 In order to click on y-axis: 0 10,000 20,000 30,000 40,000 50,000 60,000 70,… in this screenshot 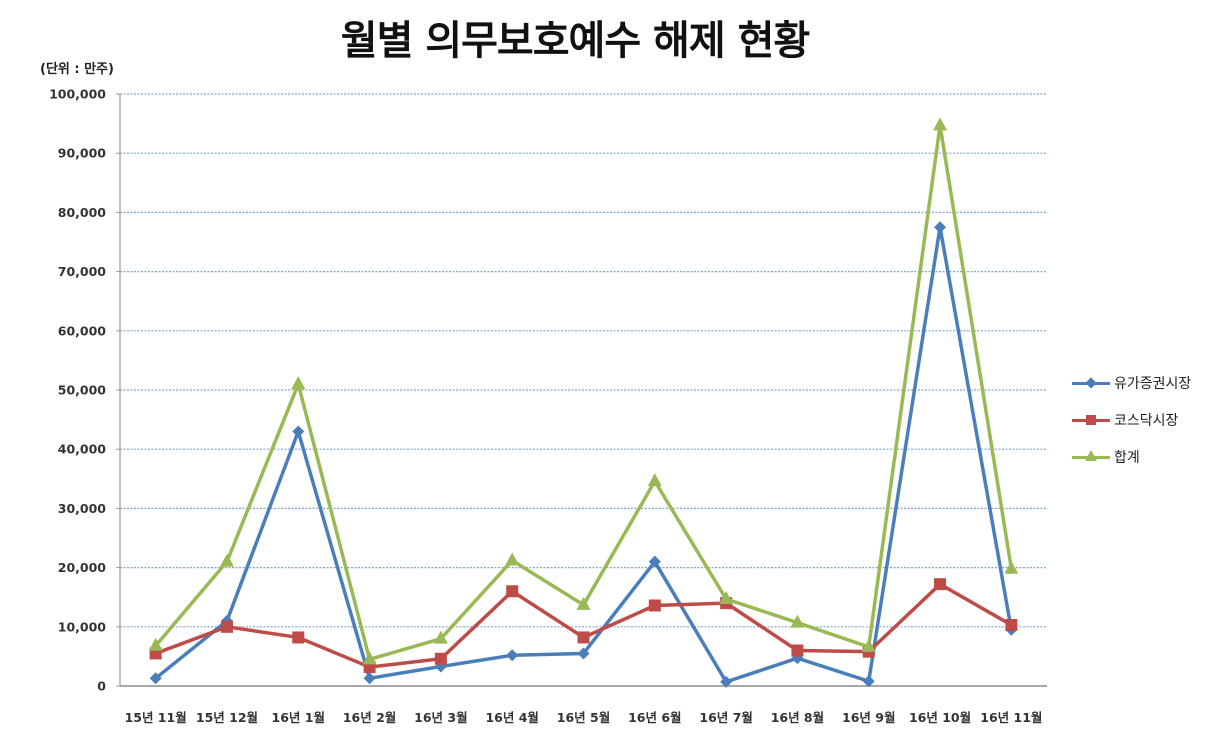, I will do `click(85, 390)`.